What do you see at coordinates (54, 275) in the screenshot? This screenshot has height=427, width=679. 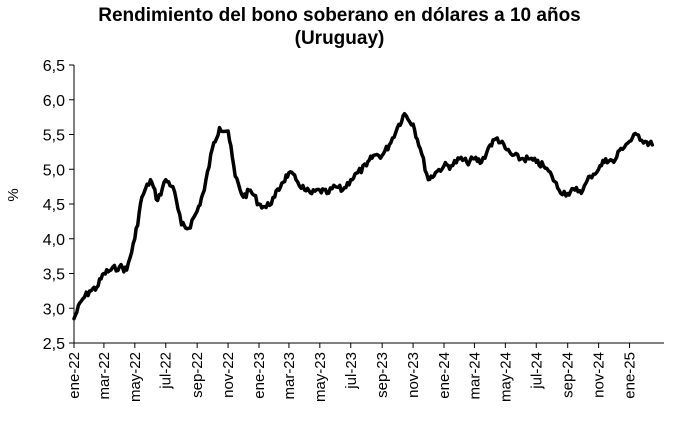 I see `y-tick-label: 3,5` at bounding box center [54, 275].